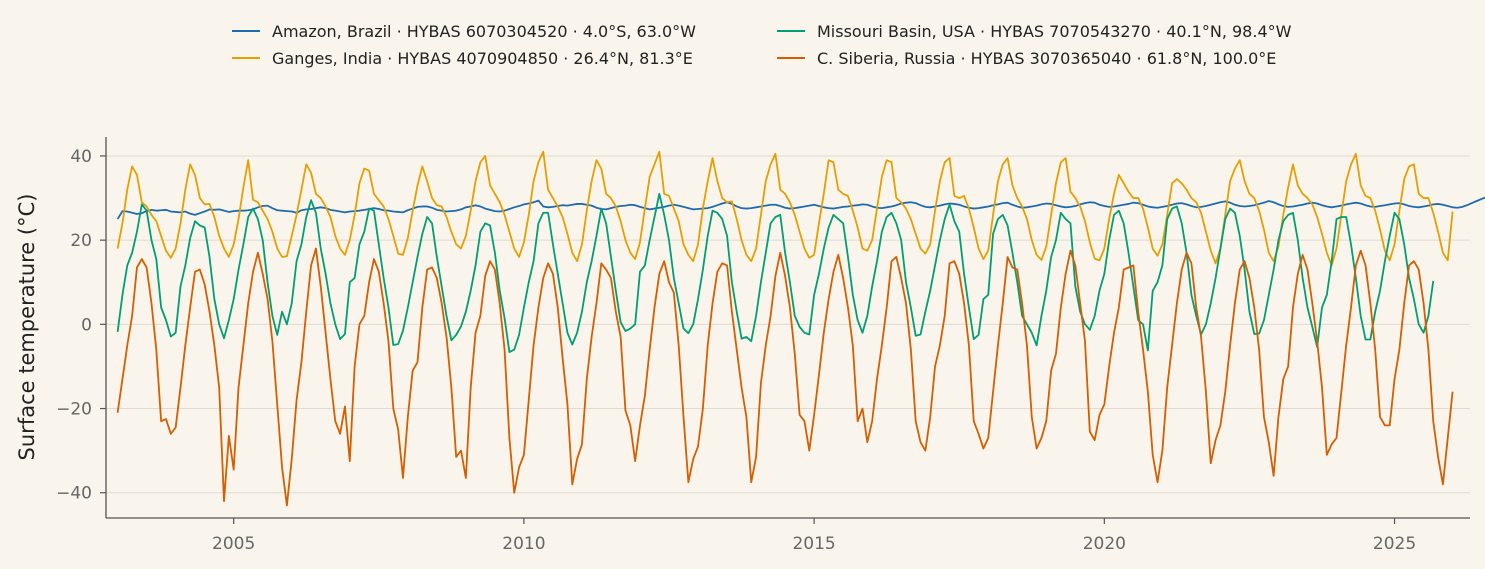  Describe the element at coordinates (74, 494) in the screenshot. I see `y-tick-label: −40` at that location.